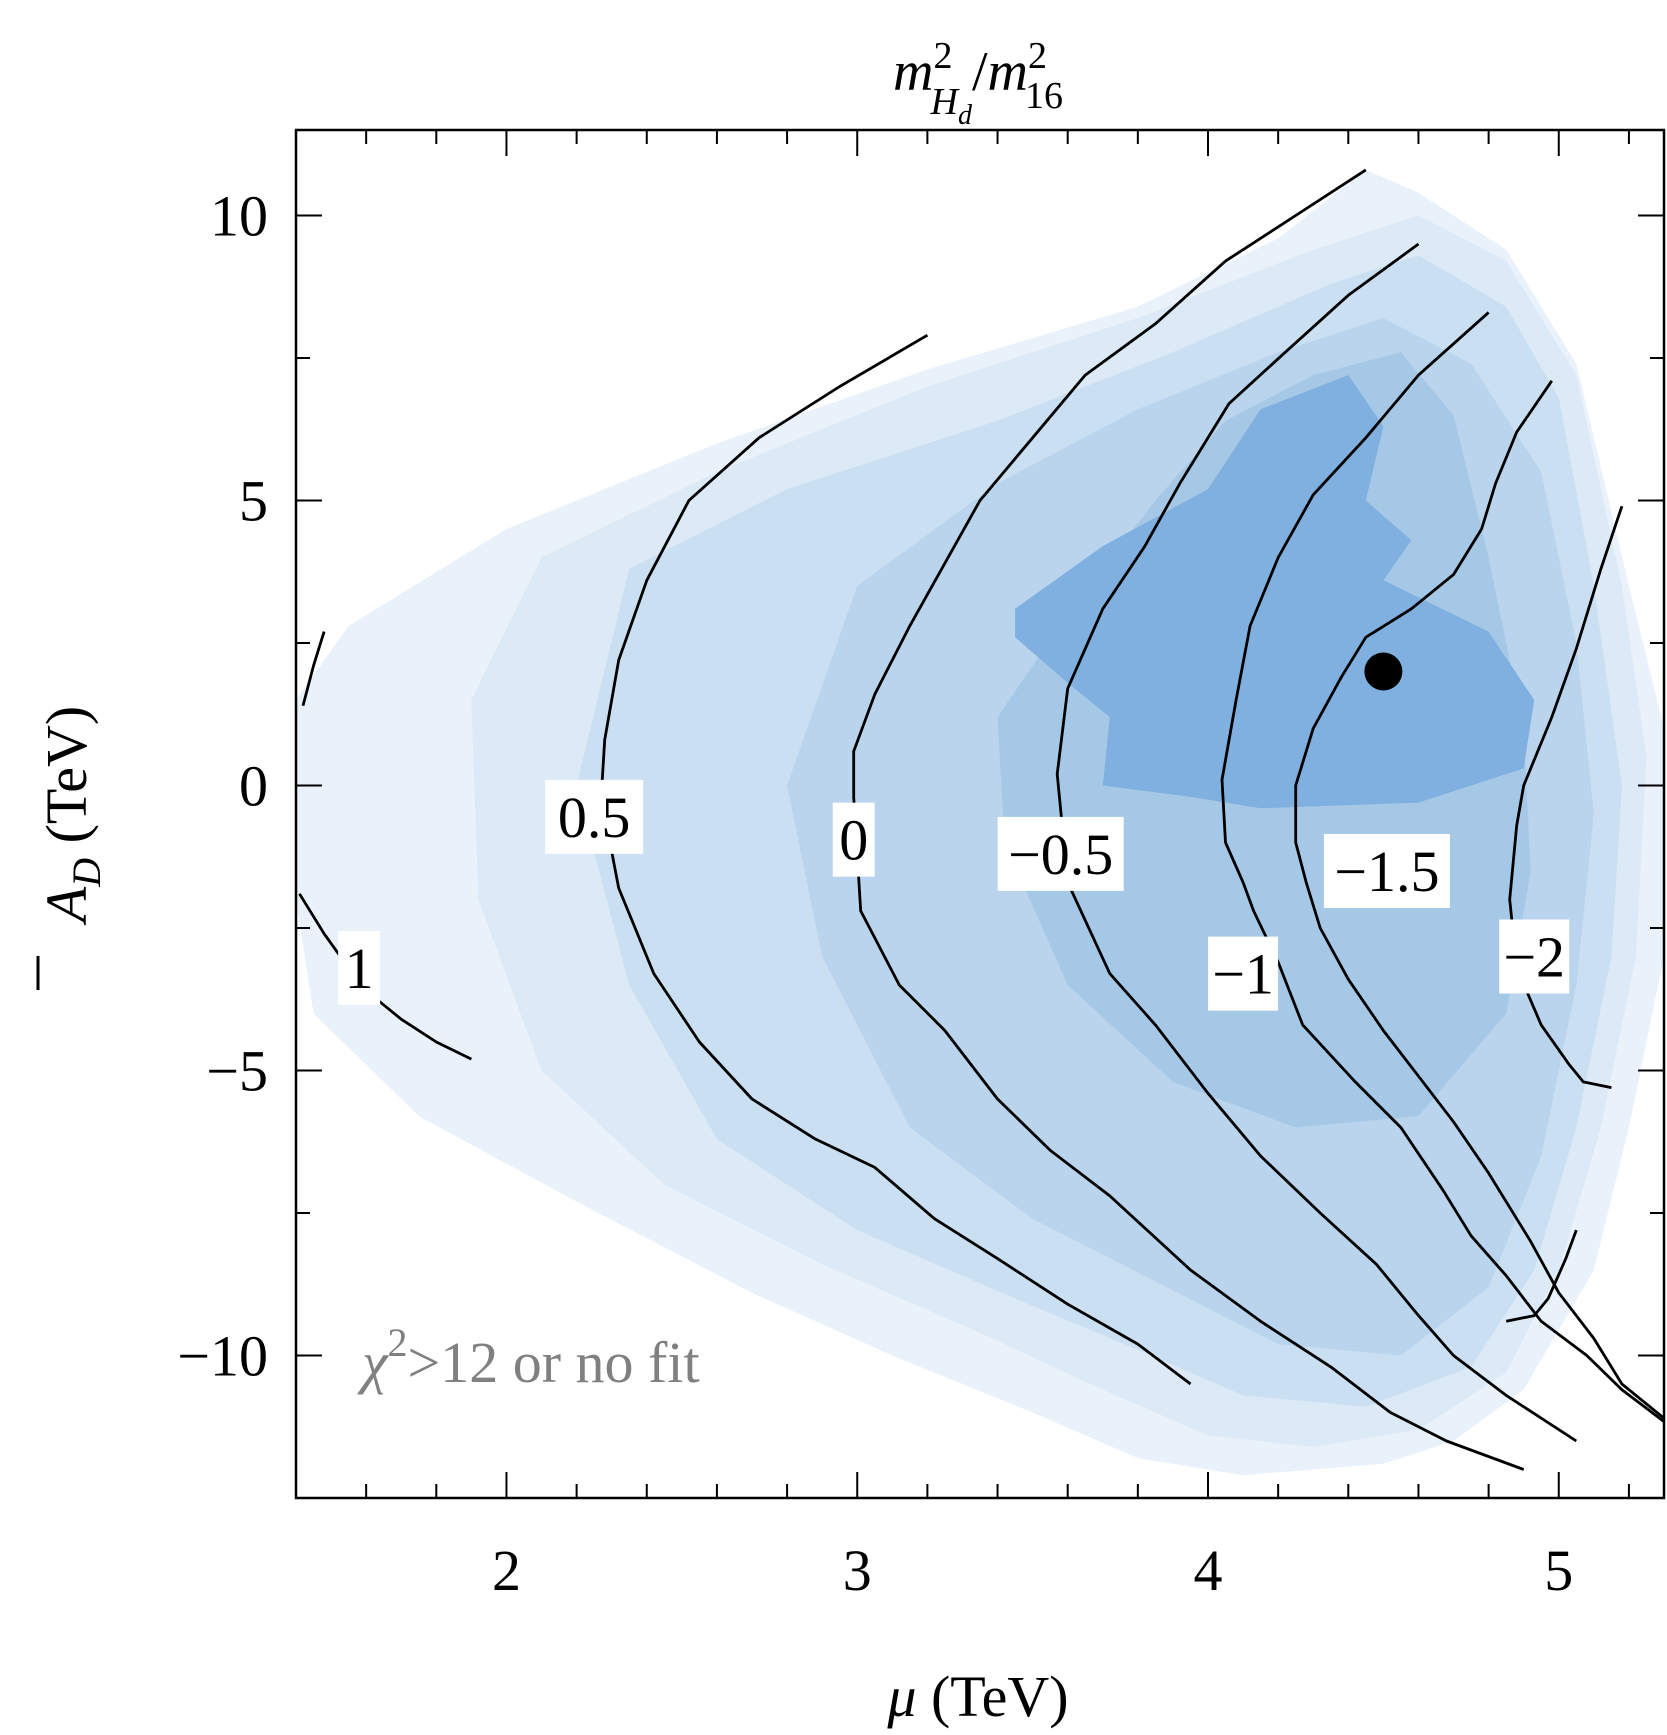  What do you see at coordinates (237, 1071) in the screenshot?
I see `y-tick-label: −5` at bounding box center [237, 1071].